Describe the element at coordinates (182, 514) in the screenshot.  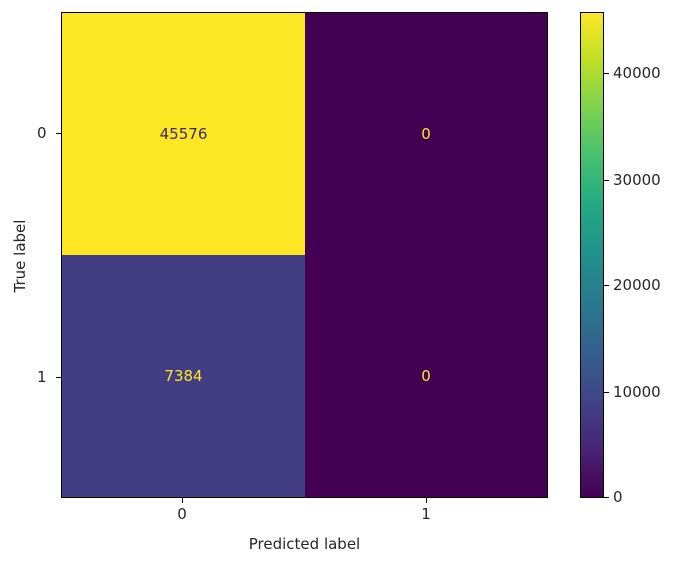
I see `xtick-label-0: 0` at that location.